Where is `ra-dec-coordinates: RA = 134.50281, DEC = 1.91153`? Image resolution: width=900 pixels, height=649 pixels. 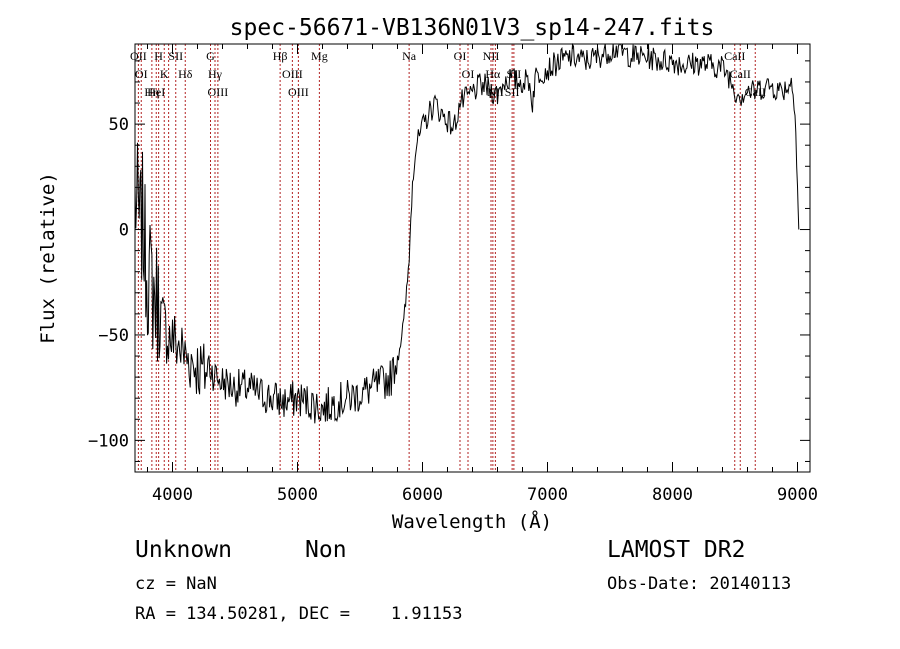
ra-dec-coordinates: RA = 134.50281, DEC = 1.91153 is located at coordinates (299, 614).